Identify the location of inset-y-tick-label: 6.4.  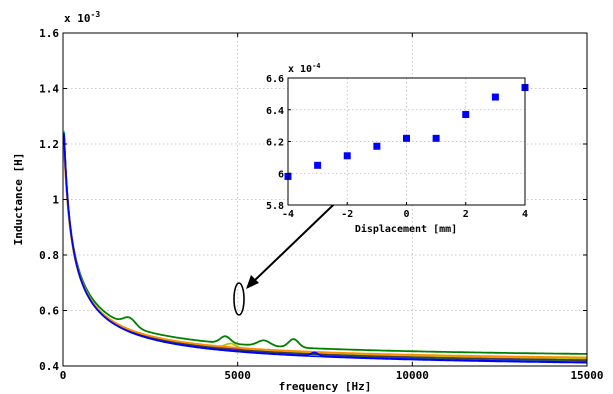
(275, 111).